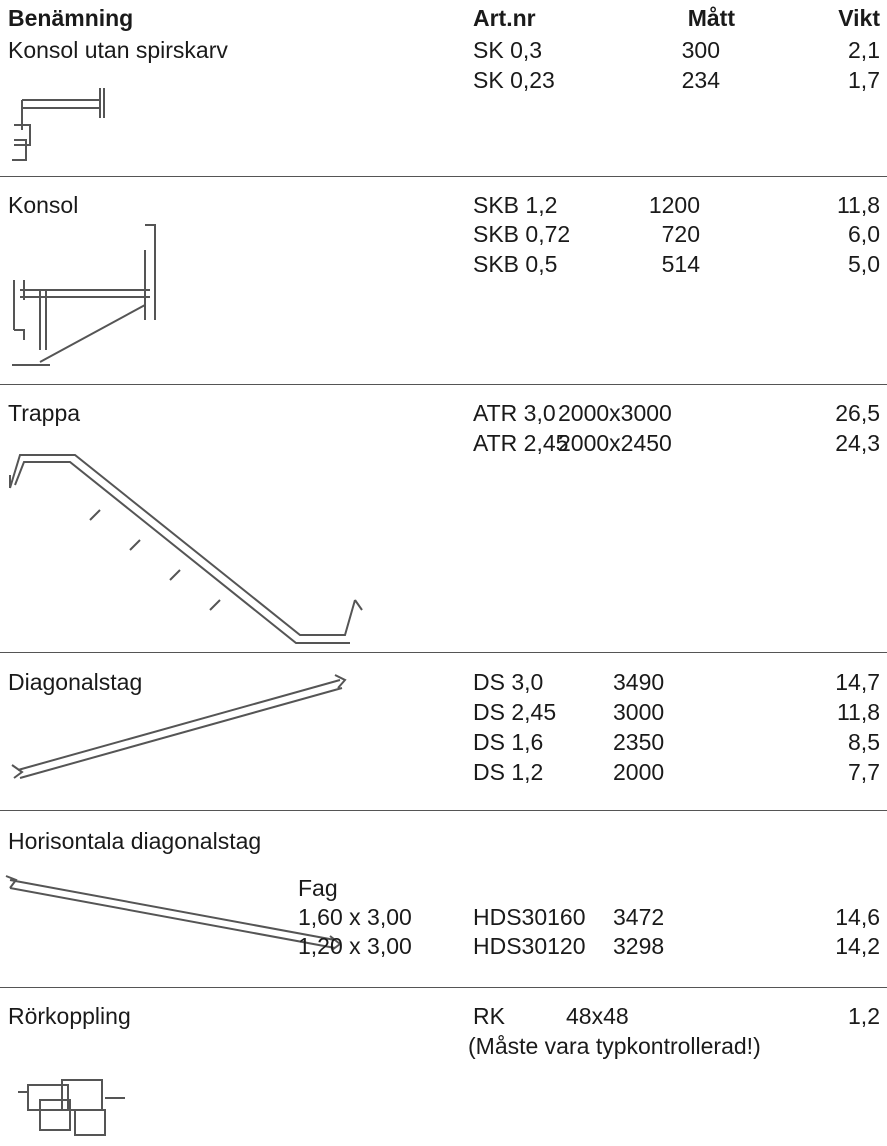 This screenshot has height=1146, width=887. I want to click on art-nr: DS 1,6, so click(508, 742).